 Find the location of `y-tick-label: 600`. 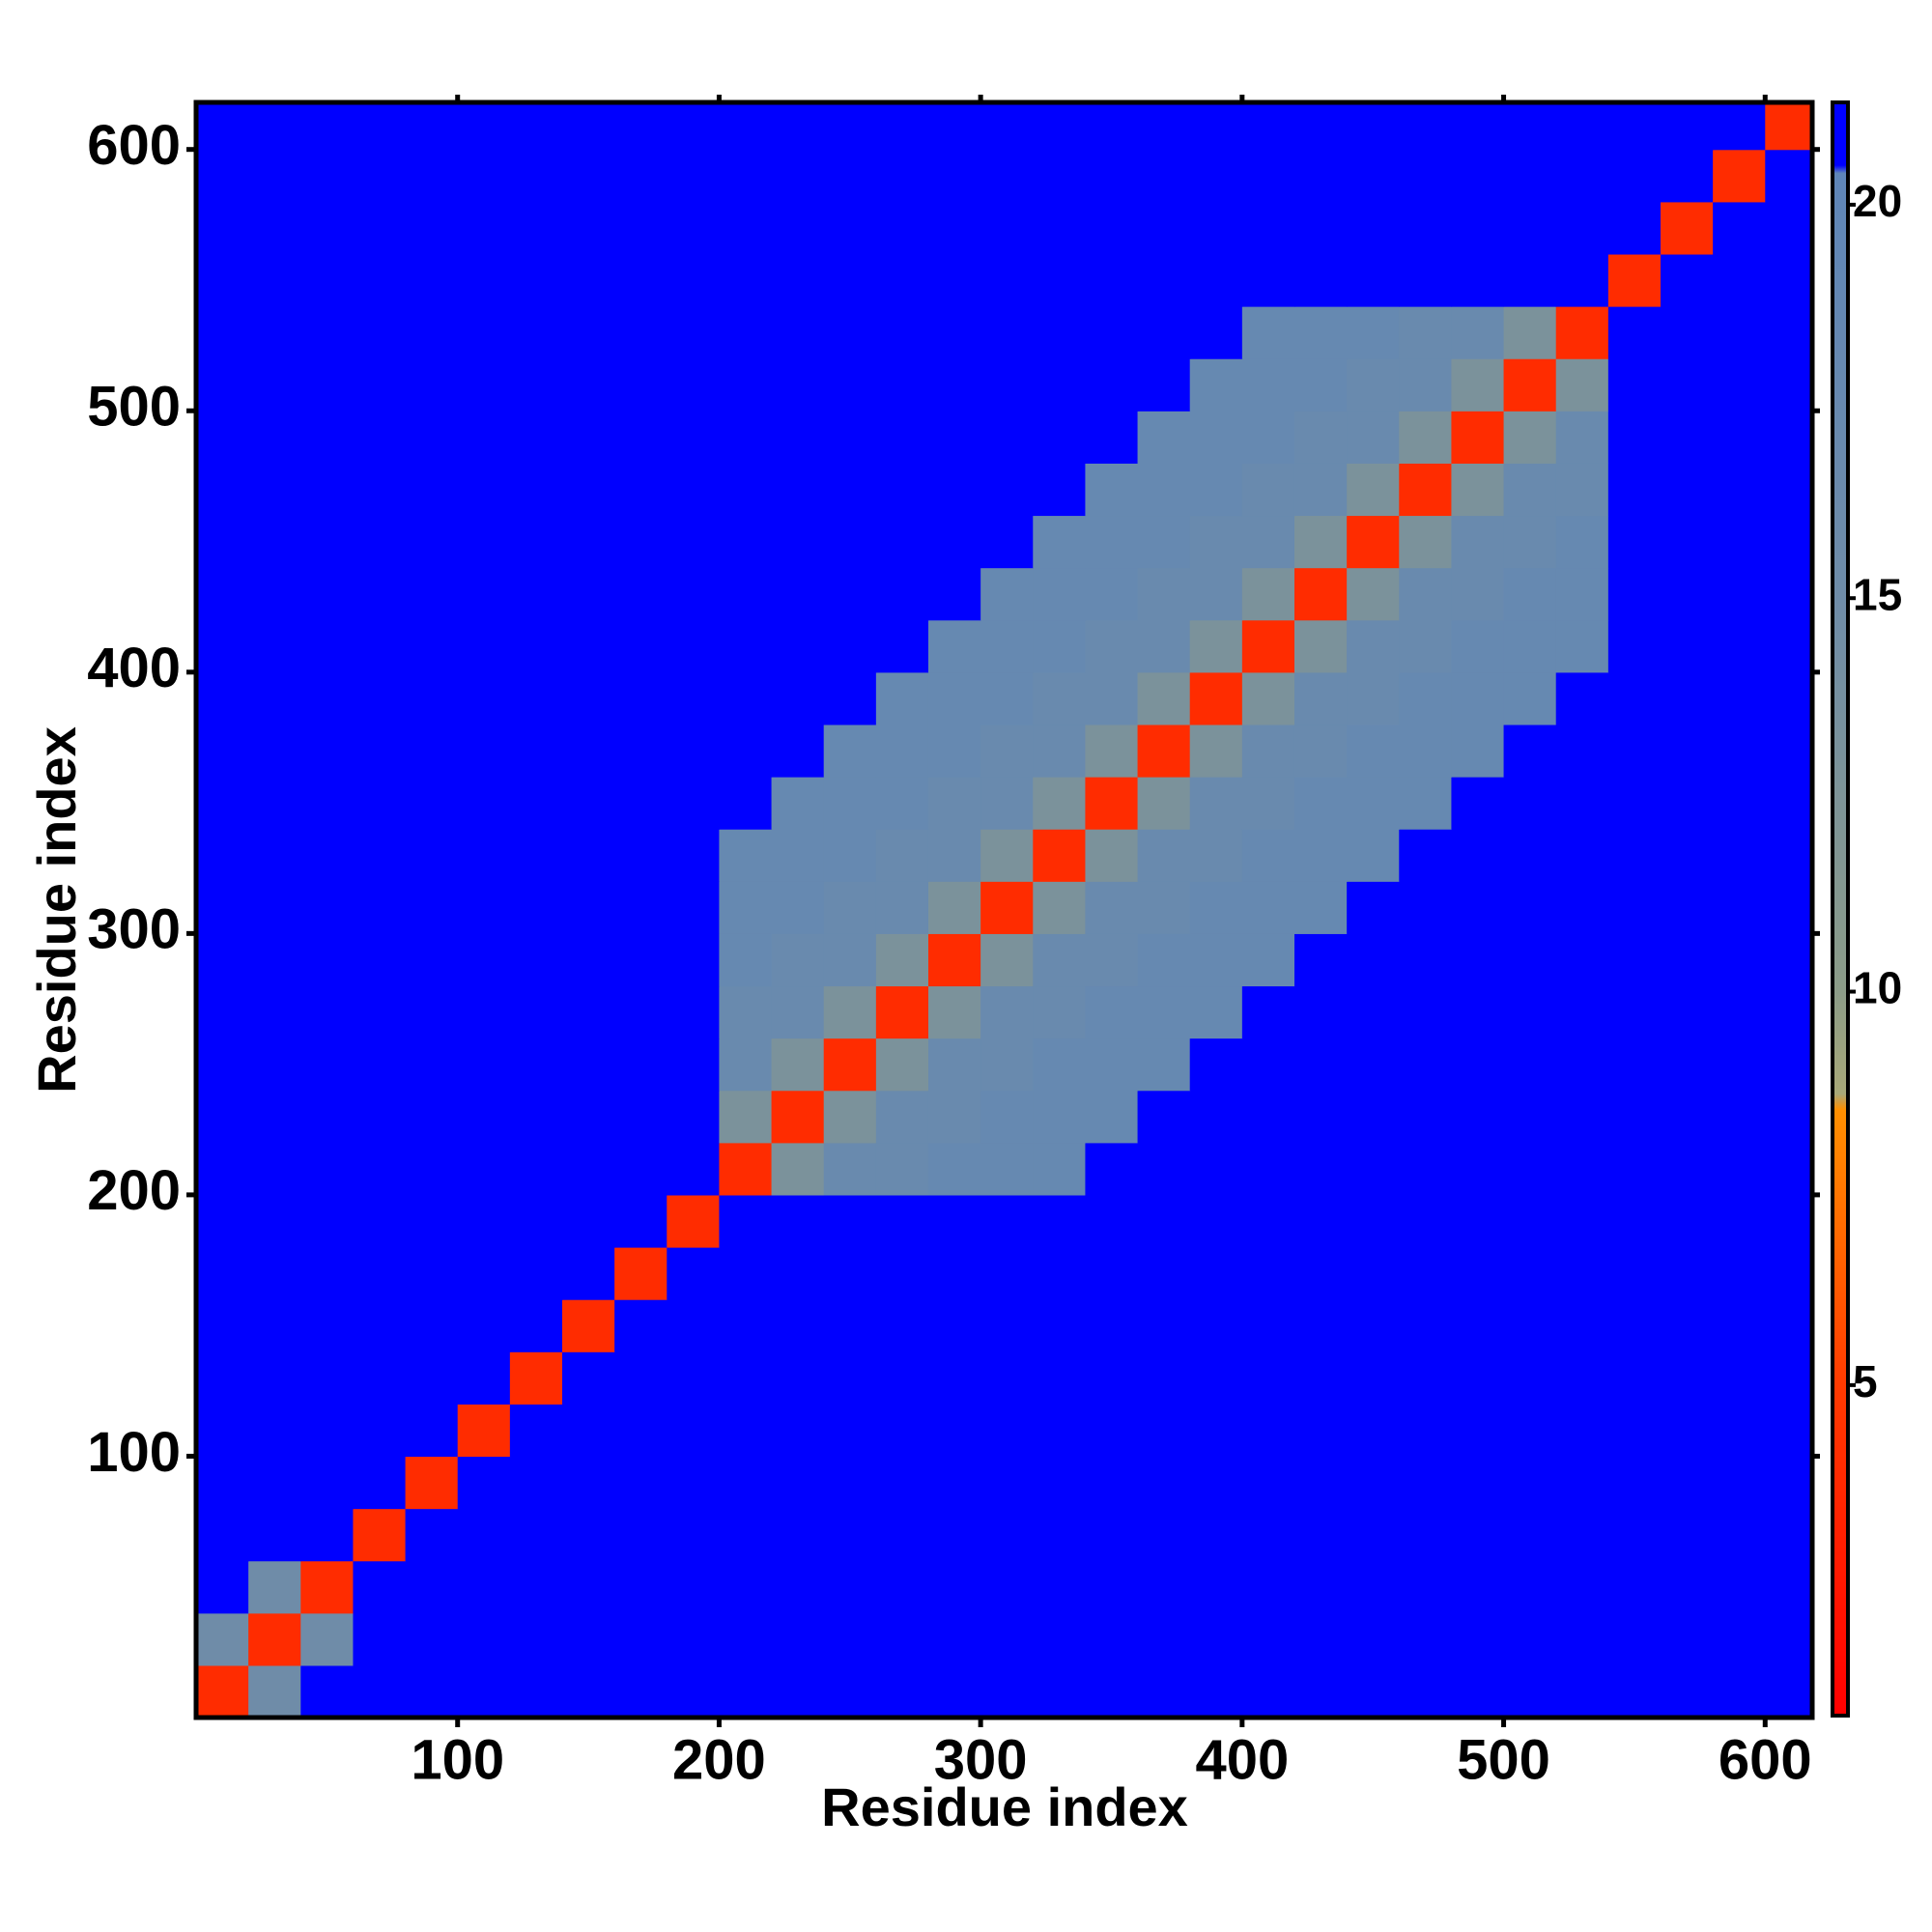

y-tick-label: 600 is located at coordinates (134, 145).